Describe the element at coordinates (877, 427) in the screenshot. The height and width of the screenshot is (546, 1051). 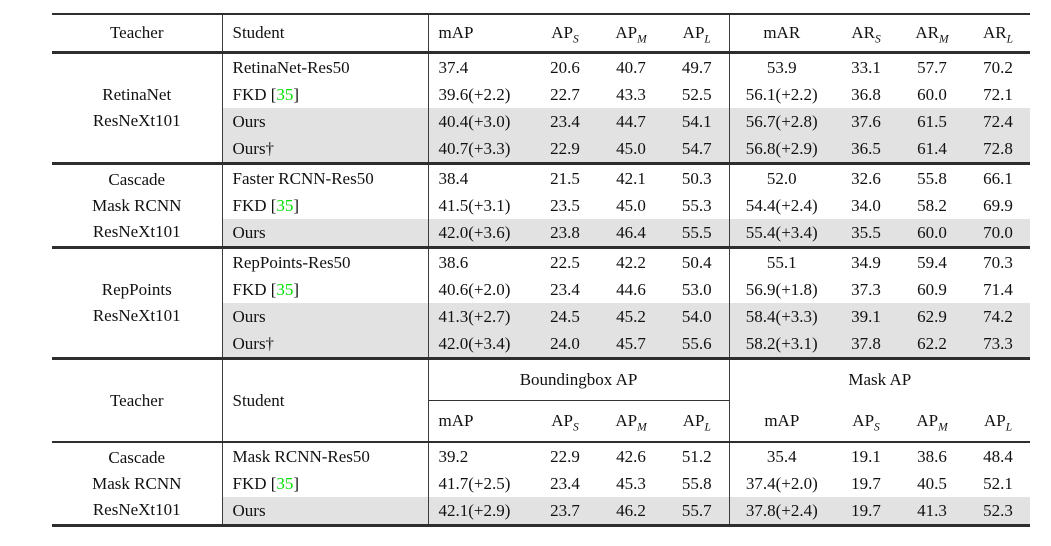
I see `metric-subscript: S` at that location.